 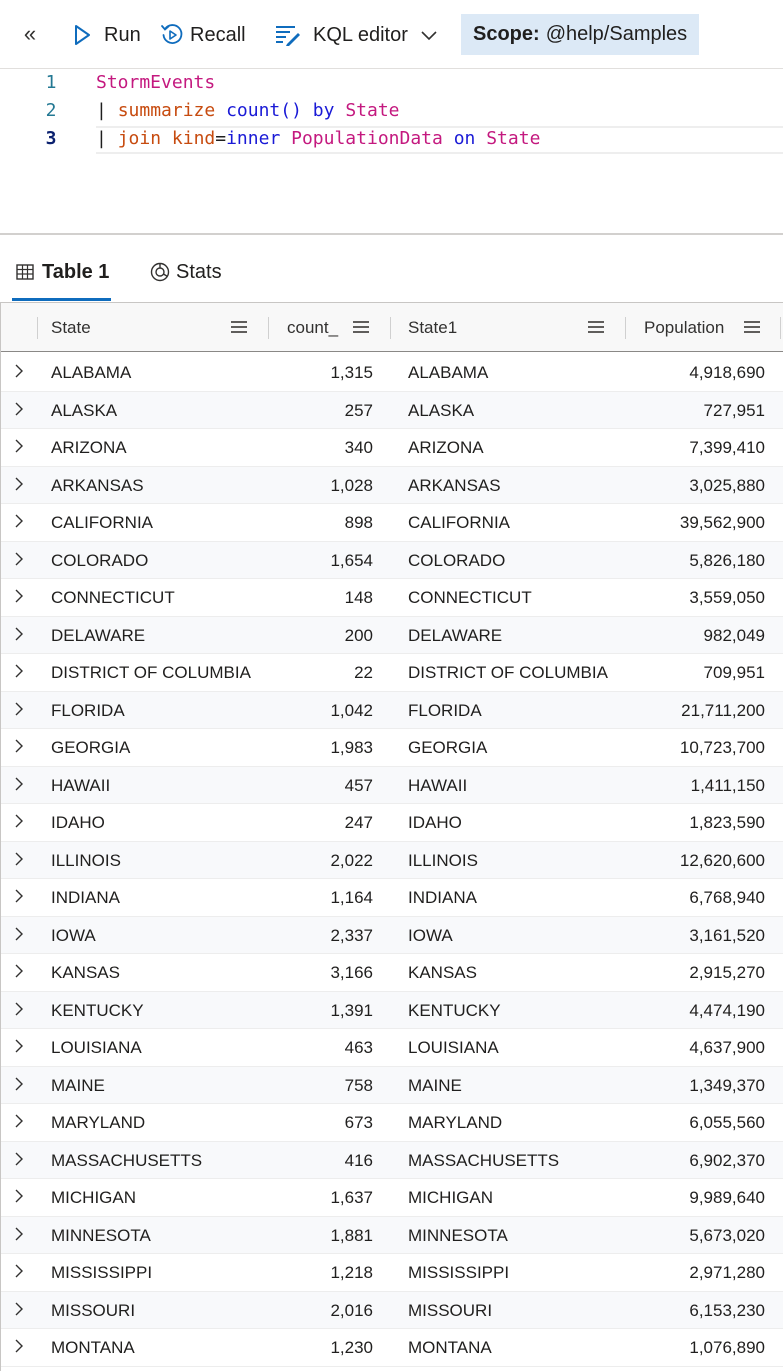 I want to click on cell-population: 6,055,560, so click(x=727, y=1122).